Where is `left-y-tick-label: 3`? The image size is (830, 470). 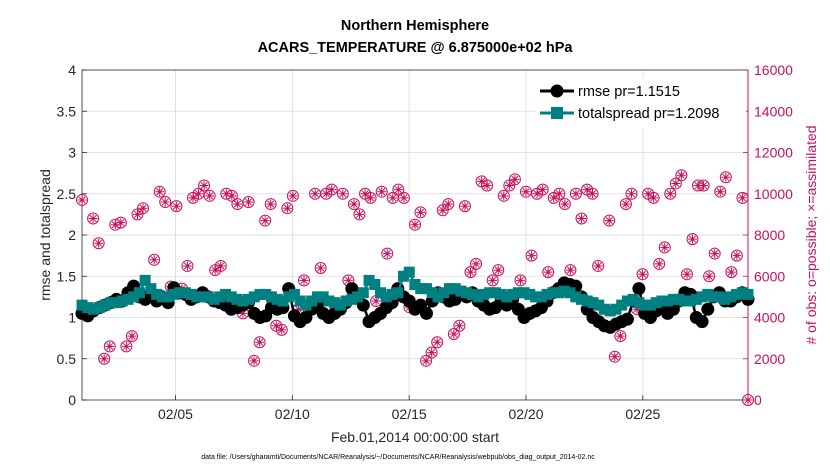 left-y-tick-label: 3 is located at coordinates (72, 153).